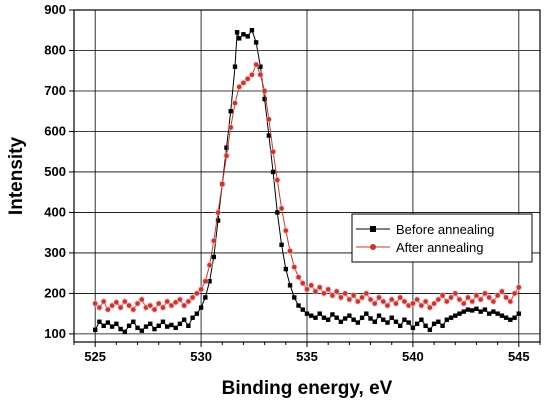  What do you see at coordinates (55, 9) in the screenshot?
I see `y-tick-label: 900` at bounding box center [55, 9].